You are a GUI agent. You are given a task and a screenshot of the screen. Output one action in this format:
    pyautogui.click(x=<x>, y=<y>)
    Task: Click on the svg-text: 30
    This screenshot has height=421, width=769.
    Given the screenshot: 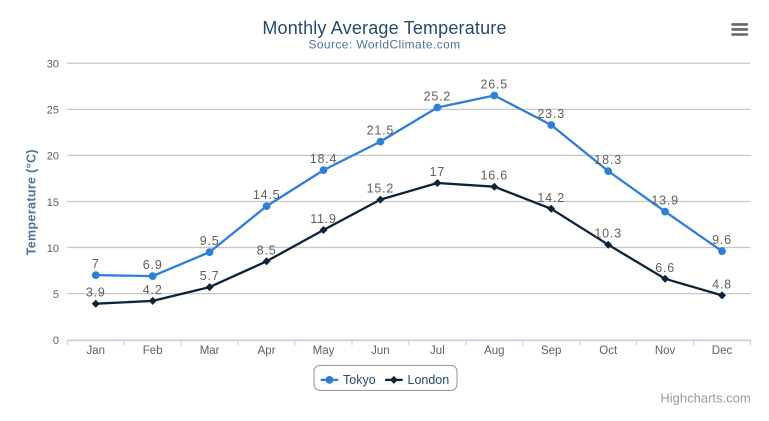 What is the action you would take?
    pyautogui.click(x=53, y=65)
    